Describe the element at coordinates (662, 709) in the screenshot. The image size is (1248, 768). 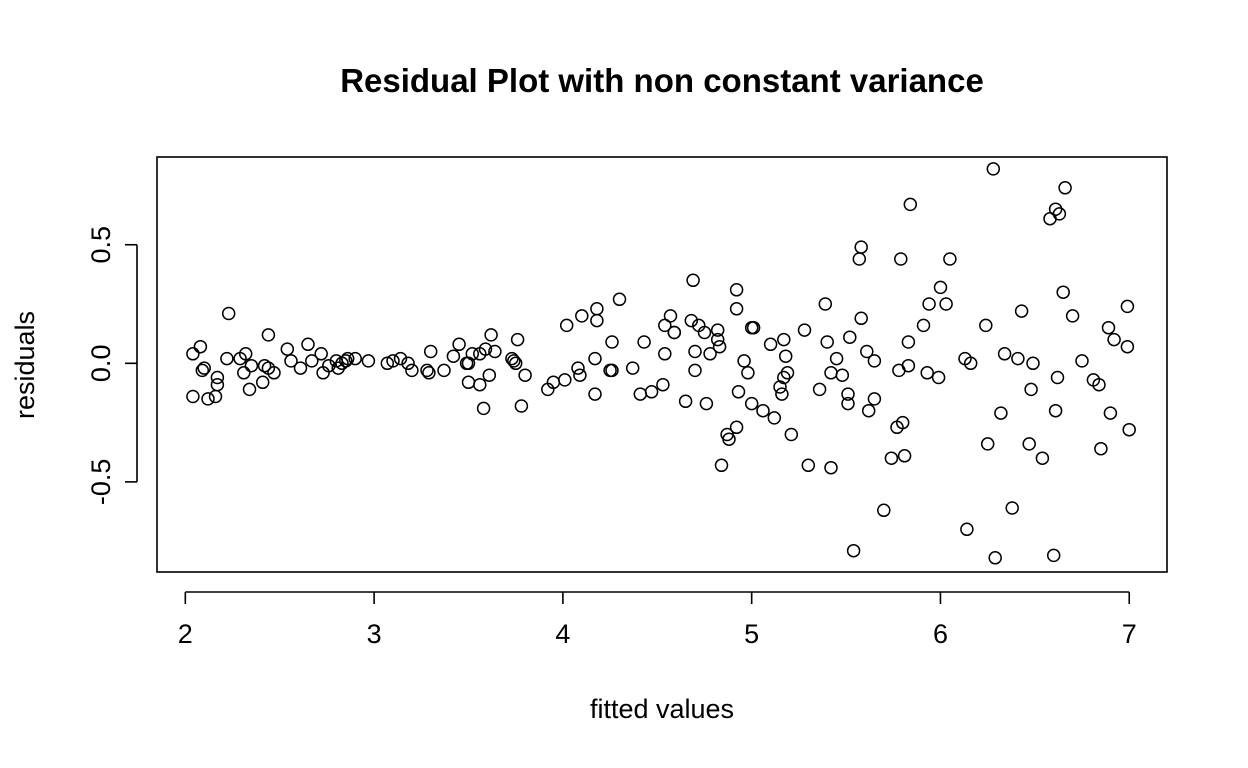
I see `x-axis-label: fitted values` at that location.